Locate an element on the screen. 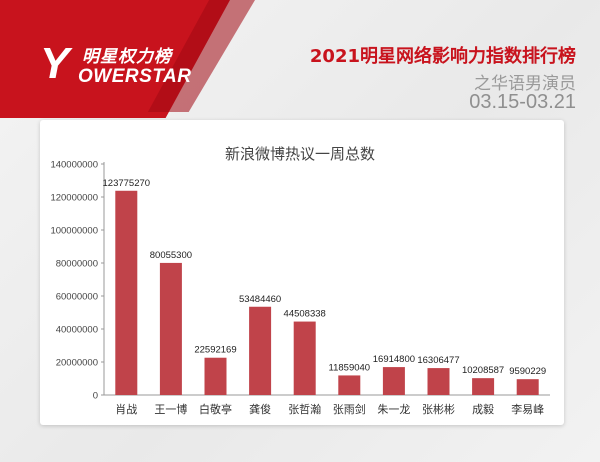  data-label: 22592169 is located at coordinates (215, 350).